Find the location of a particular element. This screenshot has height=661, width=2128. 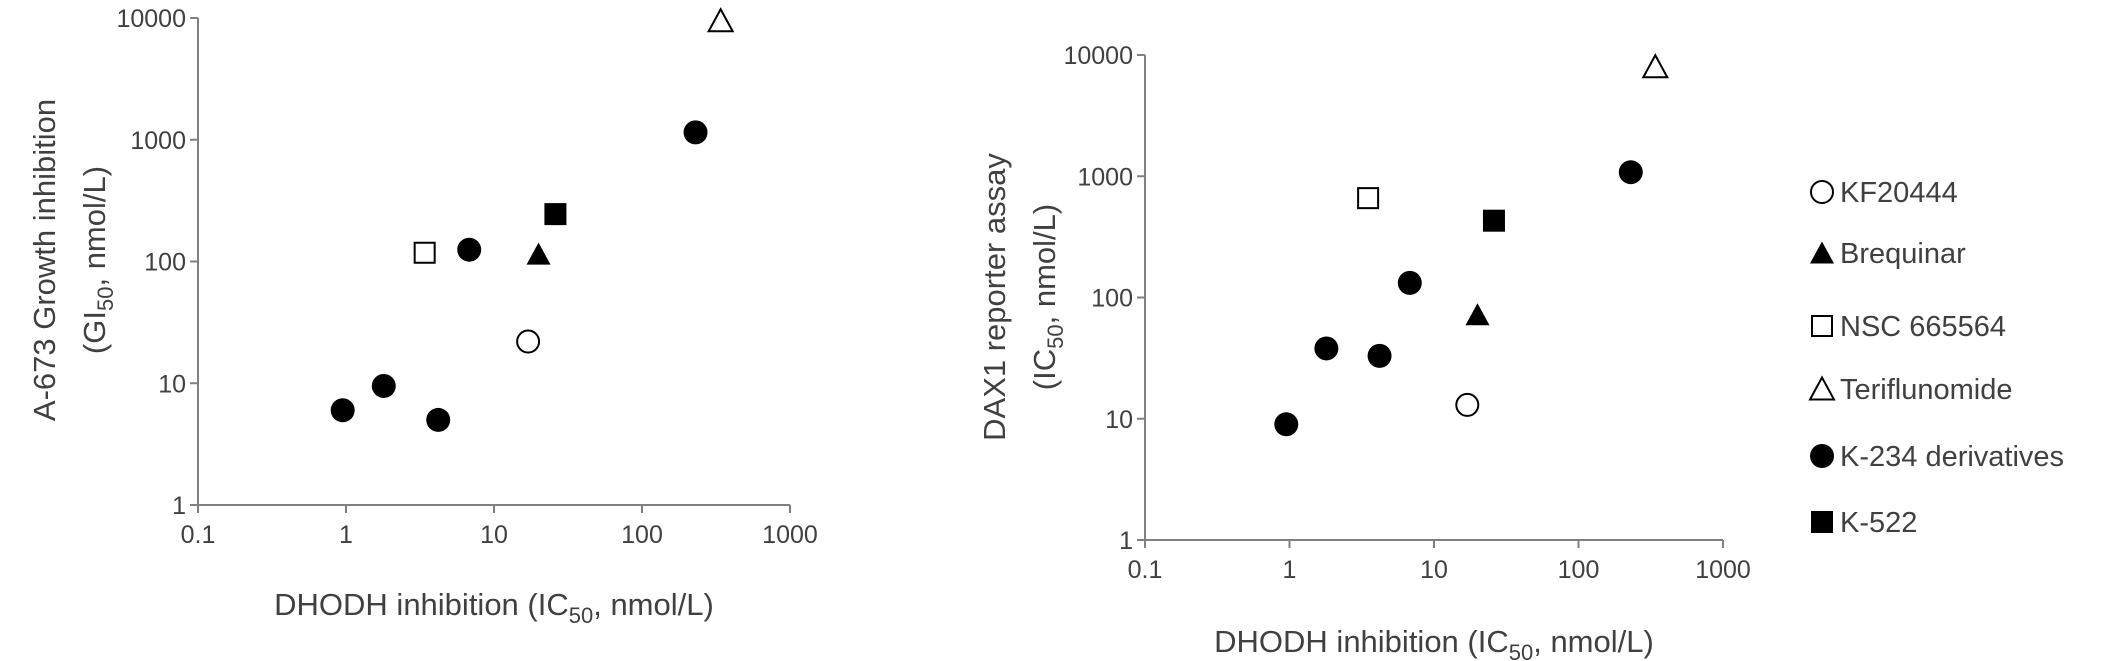

y-axis-title-line1: DAX1 reporter assay is located at coordinates (994, 297).